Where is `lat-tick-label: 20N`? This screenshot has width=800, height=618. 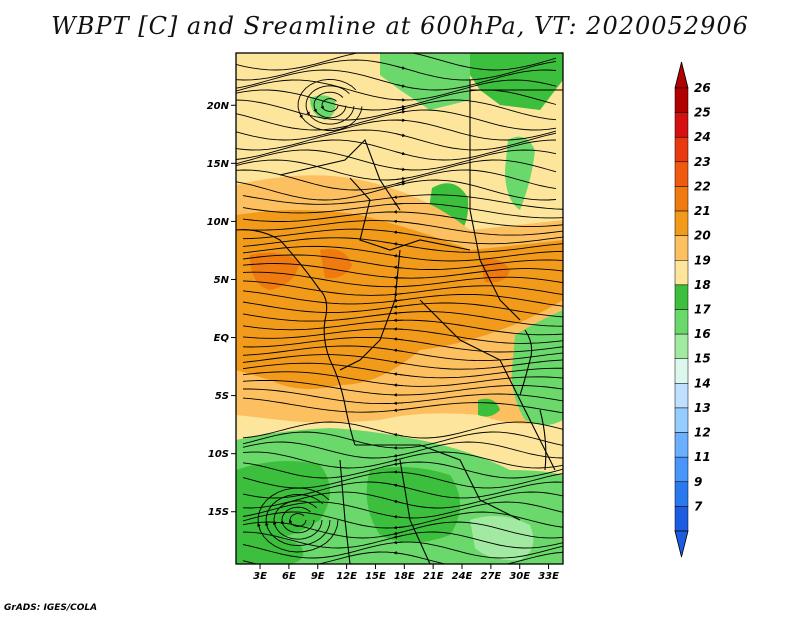 lat-tick-label: 20N is located at coordinates (218, 106).